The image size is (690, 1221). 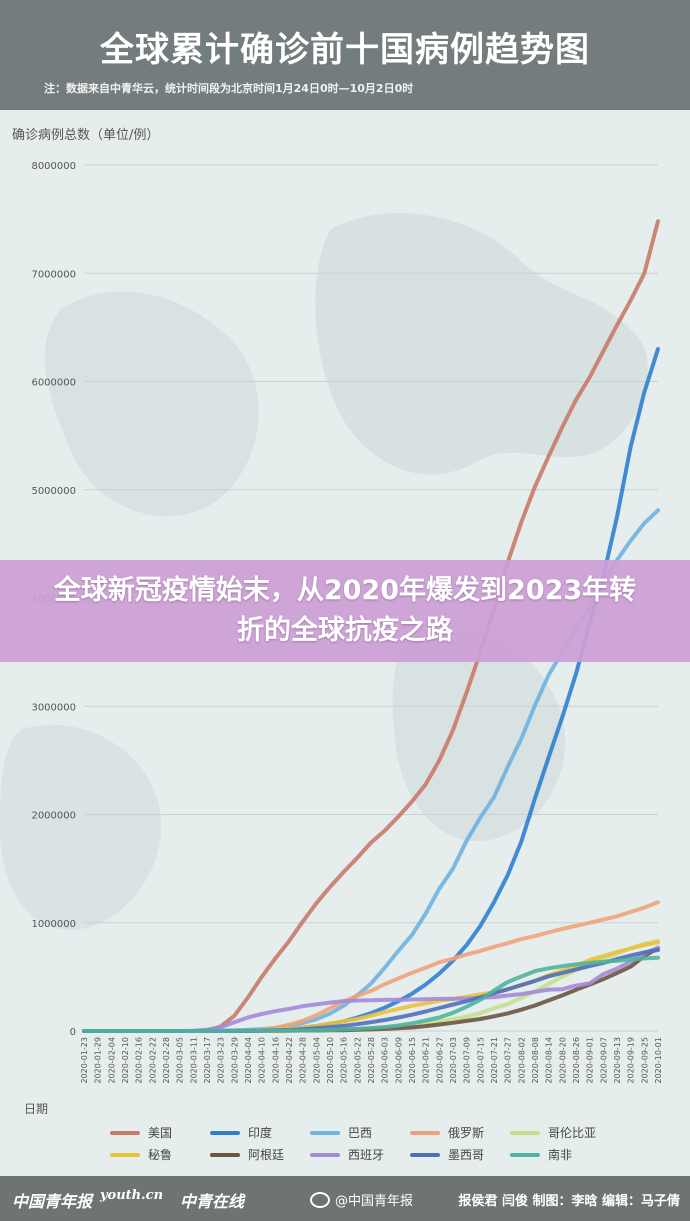 What do you see at coordinates (53, 166) in the screenshot?
I see `y-tick-label: 8000000` at bounding box center [53, 166].